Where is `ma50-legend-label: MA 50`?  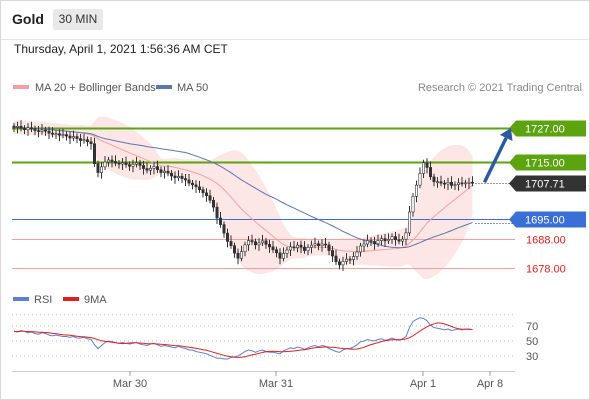 ma50-legend-label: MA 50 is located at coordinates (192, 88).